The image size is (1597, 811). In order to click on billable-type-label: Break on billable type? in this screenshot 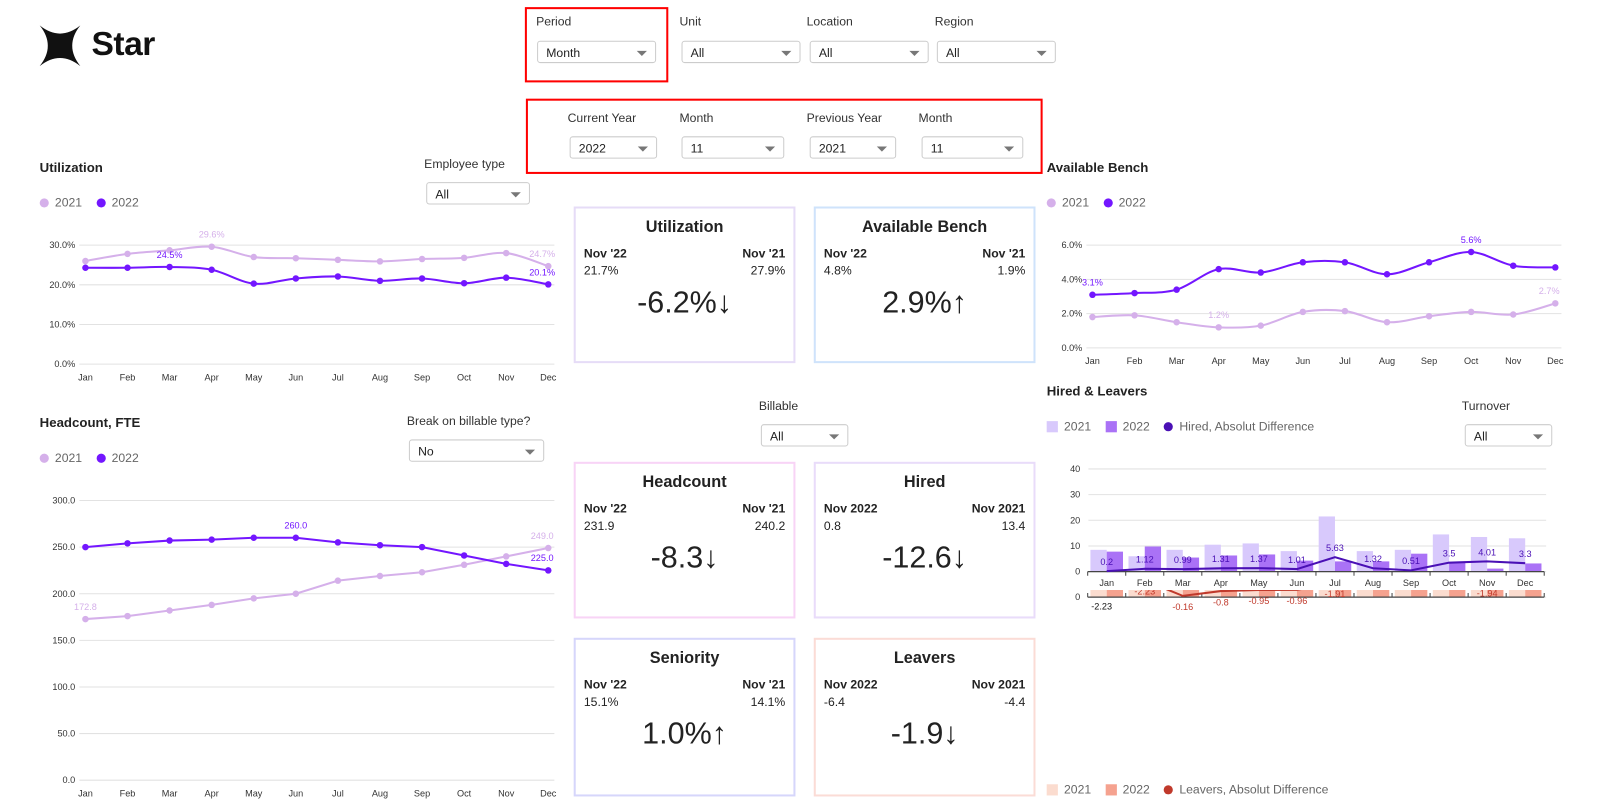, I will do `click(468, 421)`.